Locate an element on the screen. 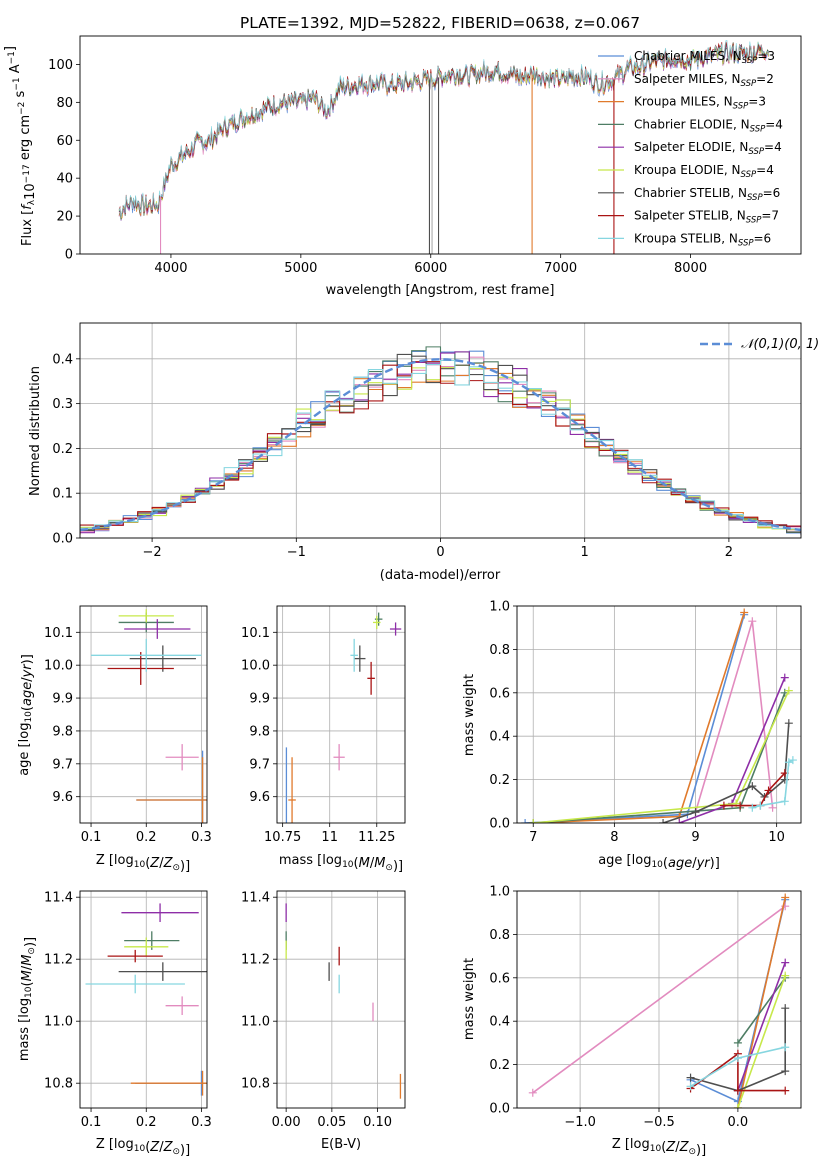 The height and width of the screenshot is (1170, 819). axes-age-vs-Z: 0.1 0.2 0.3 9.6 9.7 9.8 9.9 10.0 10.1 is located at coordinates (128, 725).